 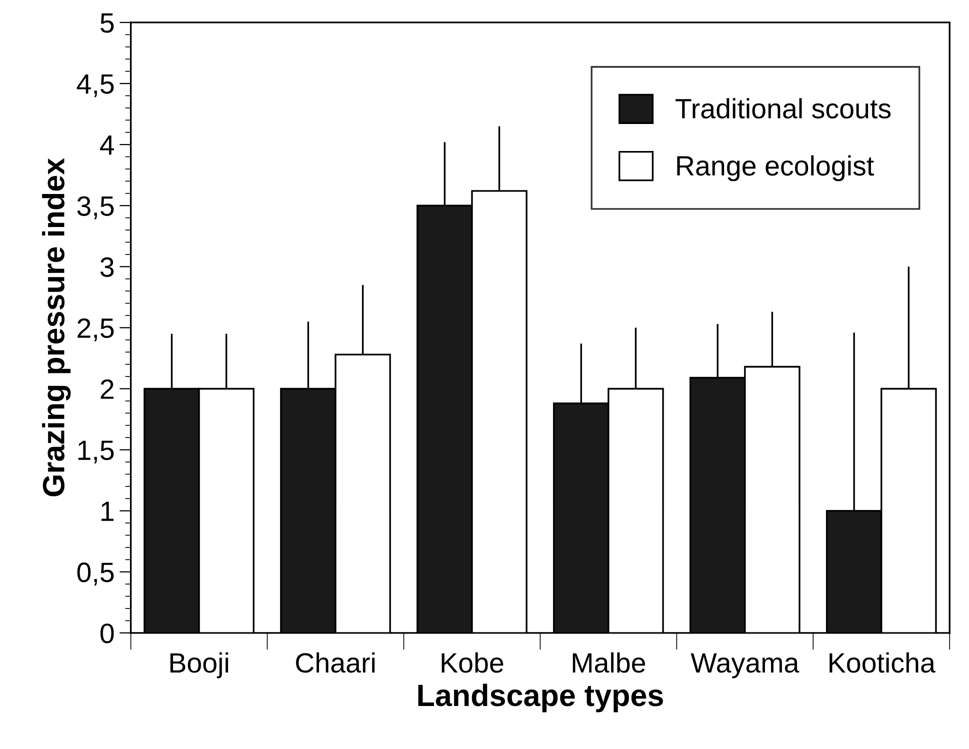 What do you see at coordinates (199, 665) in the screenshot?
I see `x-tick-label: Booji` at bounding box center [199, 665].